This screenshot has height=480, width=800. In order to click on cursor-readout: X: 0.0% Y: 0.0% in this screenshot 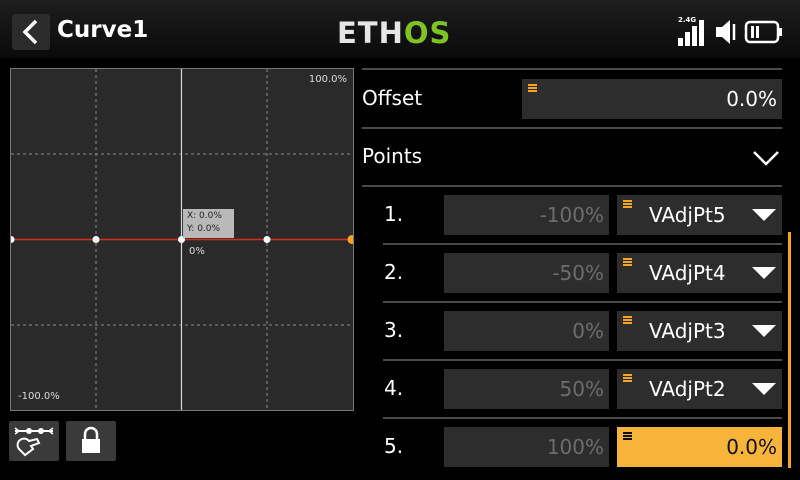, I will do `click(208, 223)`.